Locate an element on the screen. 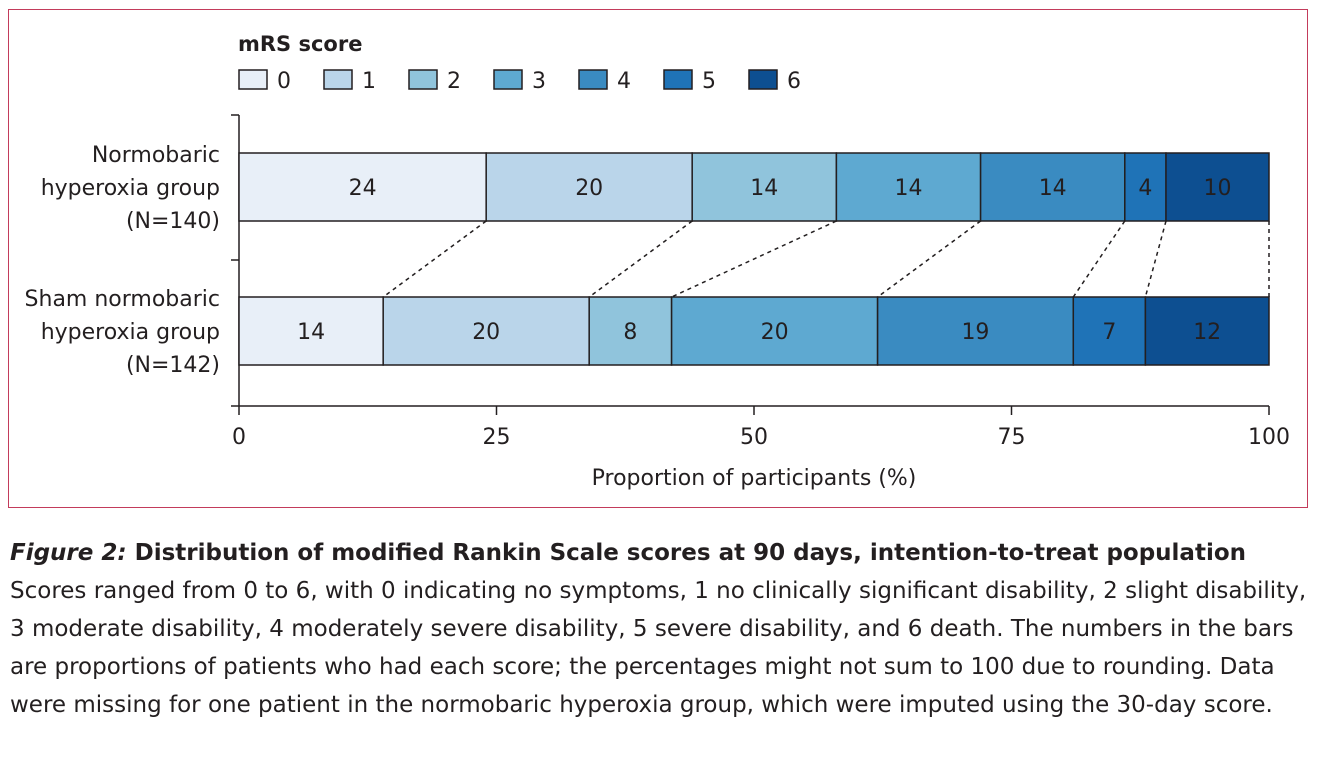  data-label-g2-mrs0: 14 is located at coordinates (311, 332).